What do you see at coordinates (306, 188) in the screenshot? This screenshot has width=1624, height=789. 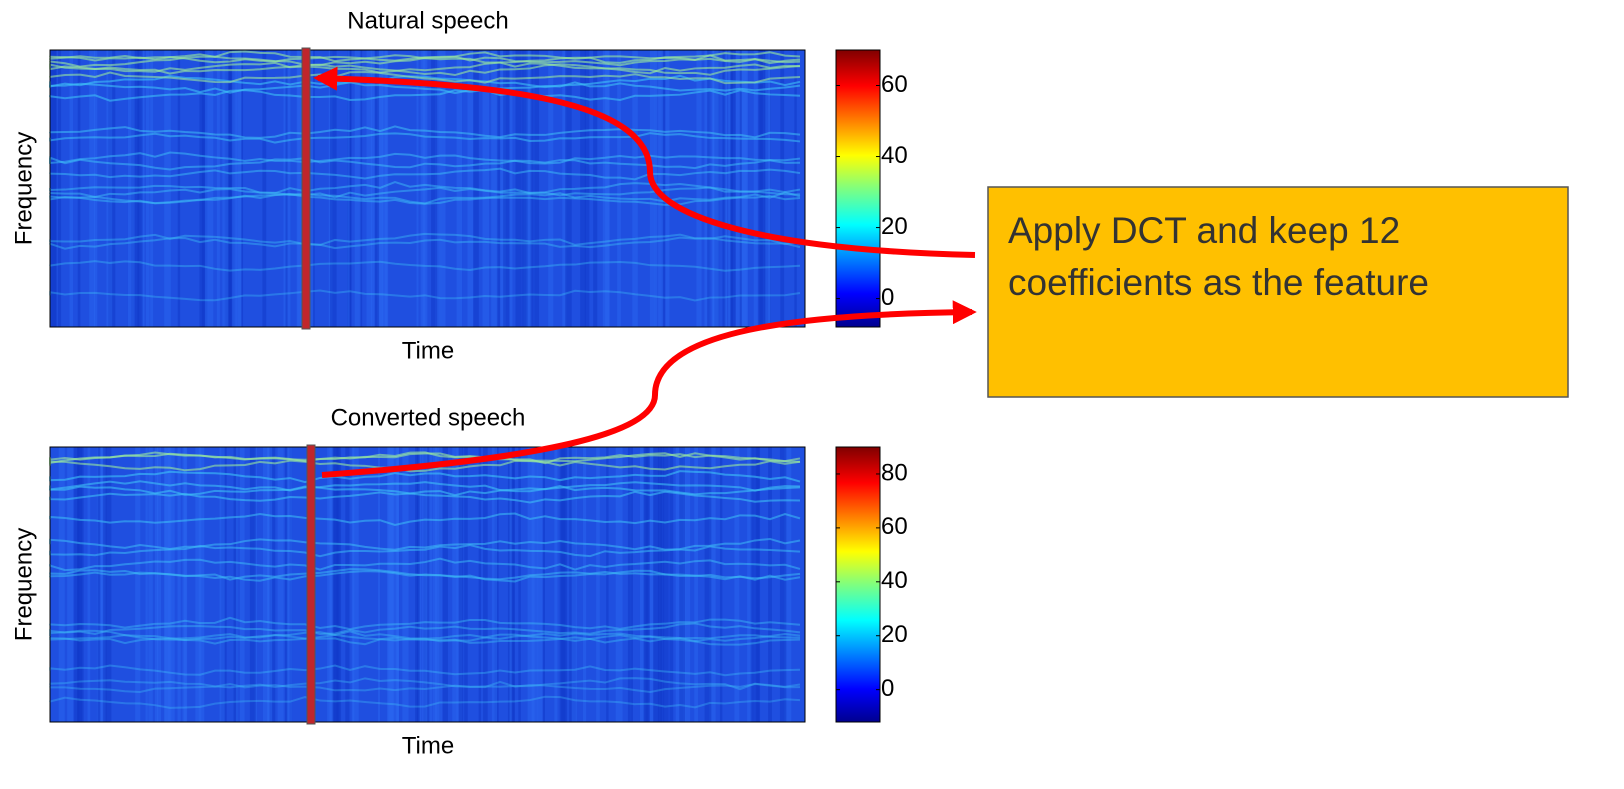 I see `selected-frame` at bounding box center [306, 188].